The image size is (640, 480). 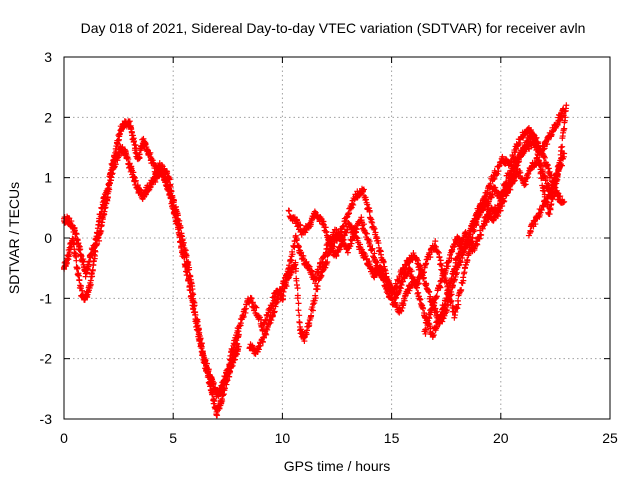 I want to click on y-tick-label: 3, so click(x=48, y=57).